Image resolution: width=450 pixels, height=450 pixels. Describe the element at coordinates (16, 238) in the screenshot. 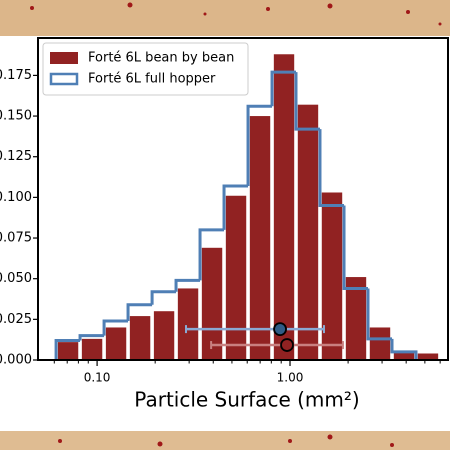

I see `y-tick-label: 0.075` at that location.